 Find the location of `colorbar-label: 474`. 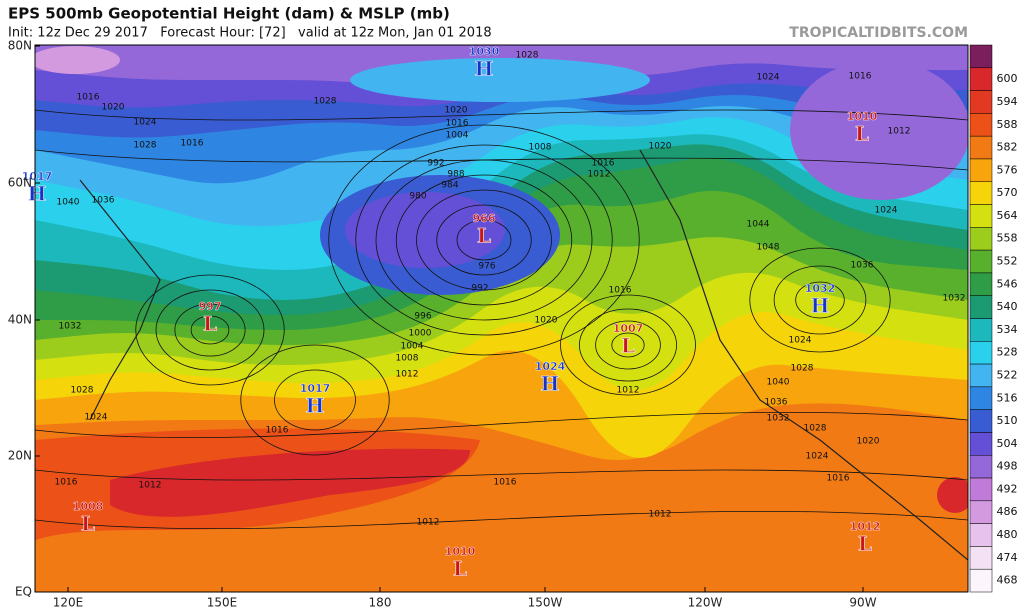

colorbar-label: 474 is located at coordinates (1007, 557).